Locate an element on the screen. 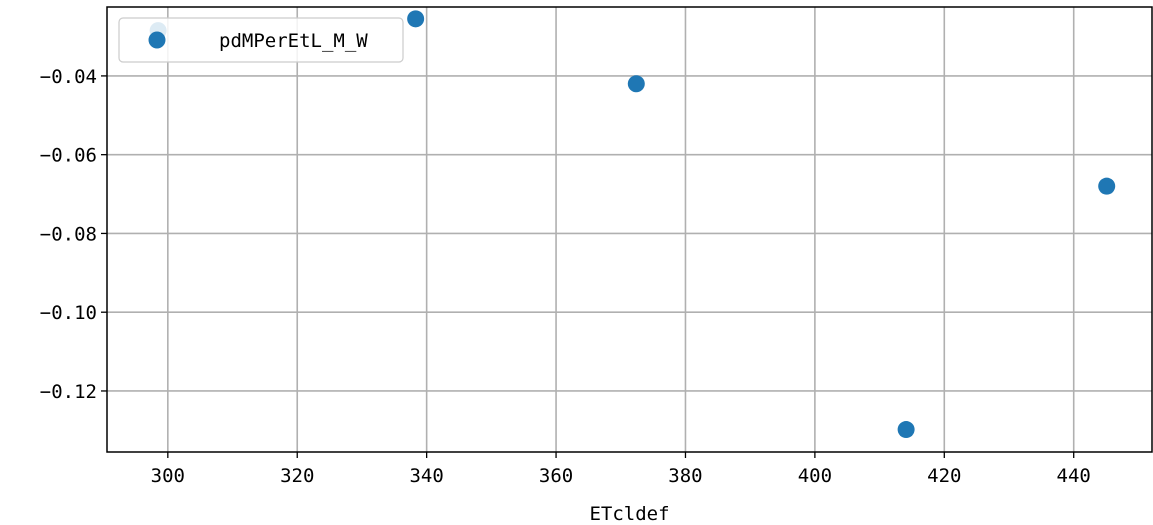 The width and height of the screenshot is (1153, 525). y-tick-label: −0.12 is located at coordinates (68, 392).